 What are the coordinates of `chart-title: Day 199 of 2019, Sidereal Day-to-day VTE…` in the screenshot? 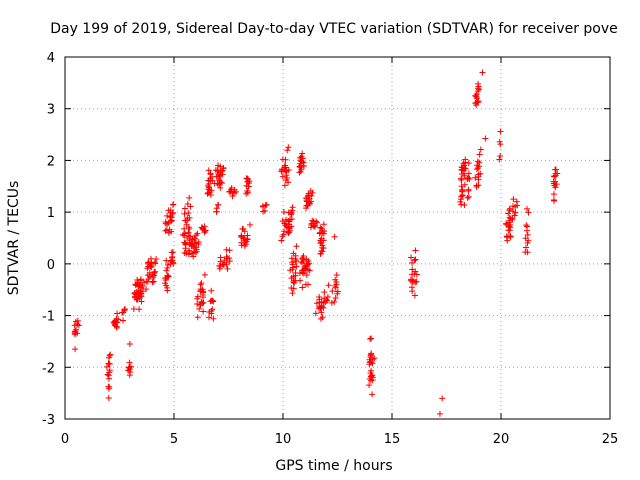 It's located at (334, 29).